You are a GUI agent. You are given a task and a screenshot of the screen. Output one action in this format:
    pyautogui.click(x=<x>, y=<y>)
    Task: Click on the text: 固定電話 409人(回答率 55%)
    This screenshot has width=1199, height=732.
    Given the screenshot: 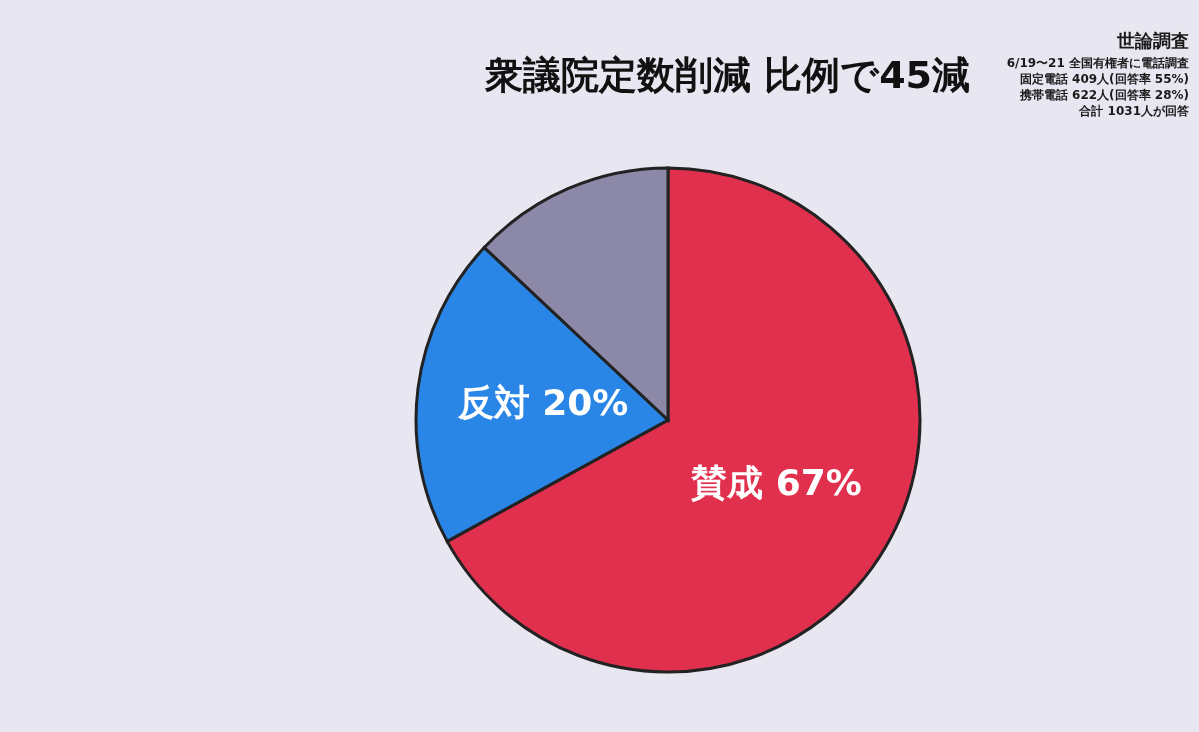 What is the action you would take?
    pyautogui.click(x=1104, y=79)
    